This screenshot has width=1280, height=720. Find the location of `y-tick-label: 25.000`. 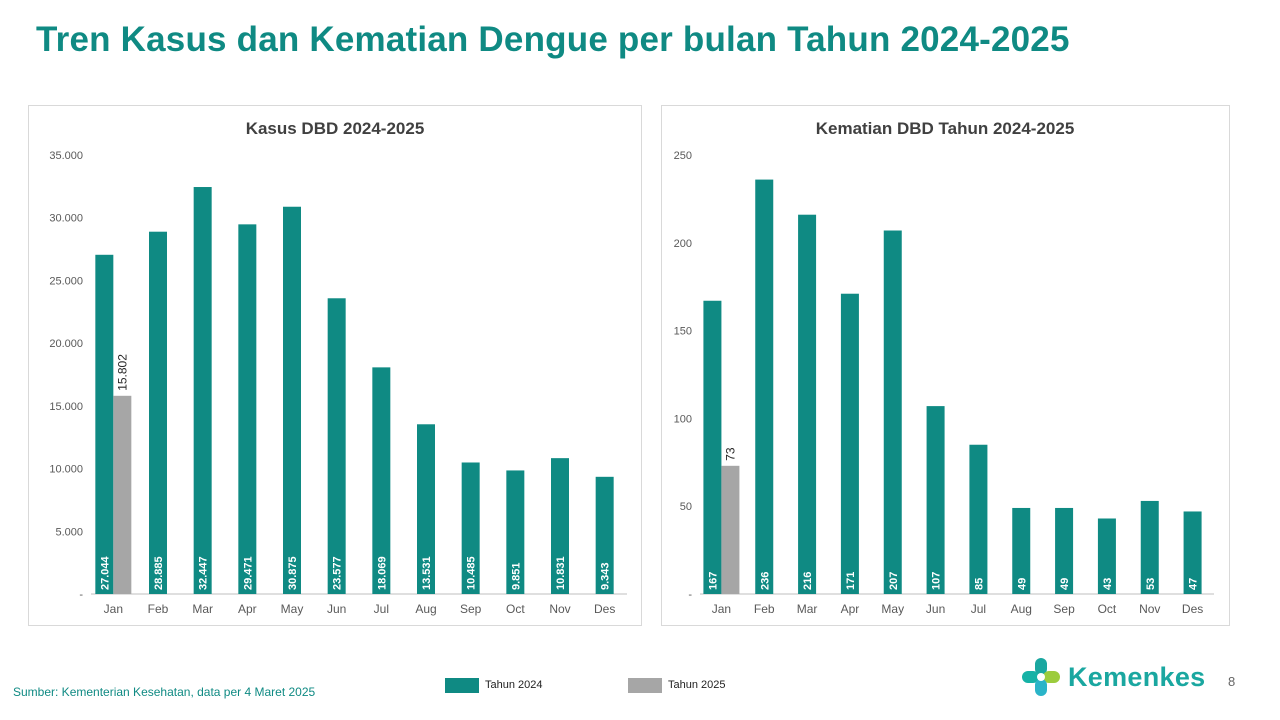

y-tick-label: 25.000 is located at coordinates (66, 281).